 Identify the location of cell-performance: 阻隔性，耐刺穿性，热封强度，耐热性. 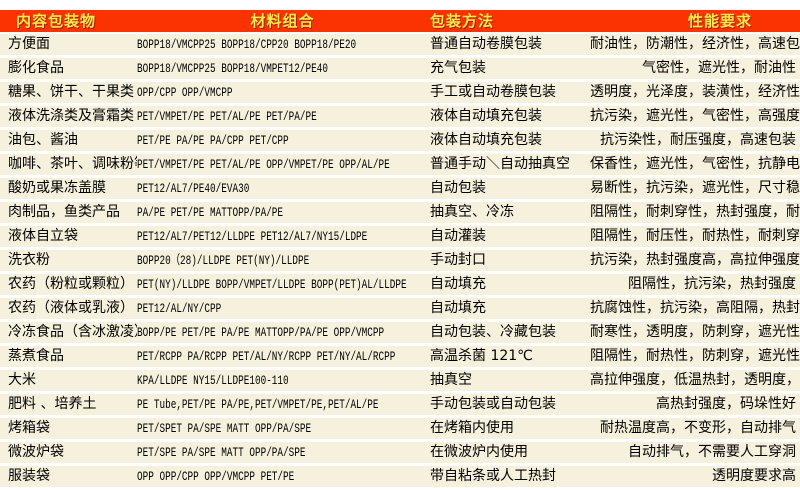
(695, 212).